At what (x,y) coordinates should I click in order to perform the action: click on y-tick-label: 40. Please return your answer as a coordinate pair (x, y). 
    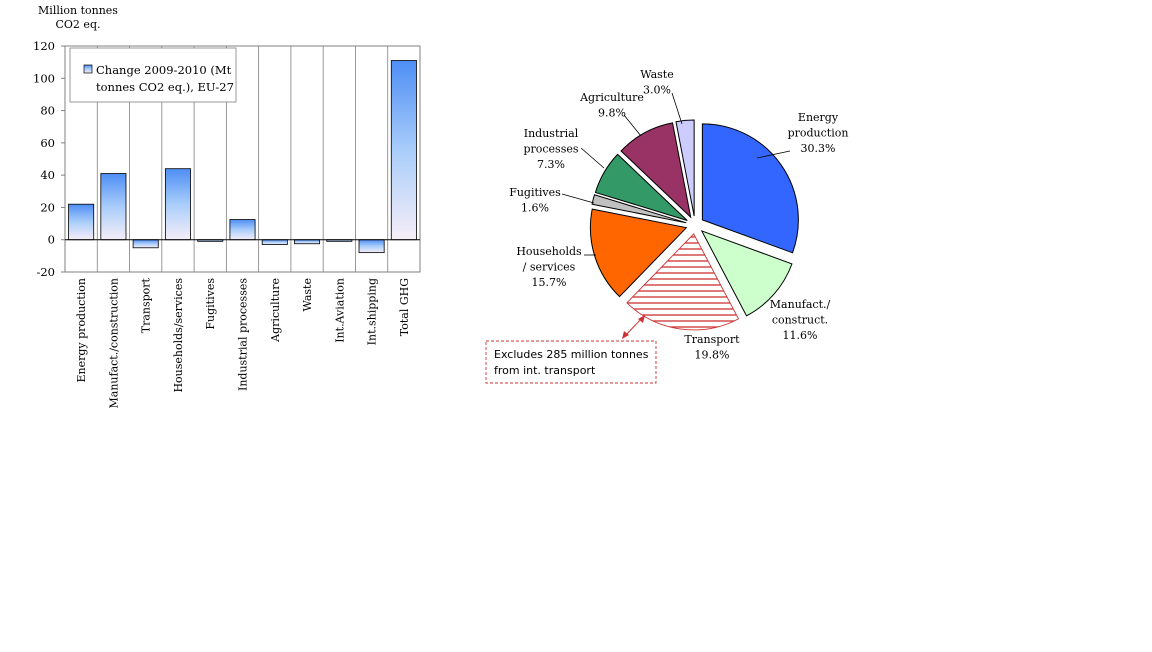
    Looking at the image, I should click on (47, 175).